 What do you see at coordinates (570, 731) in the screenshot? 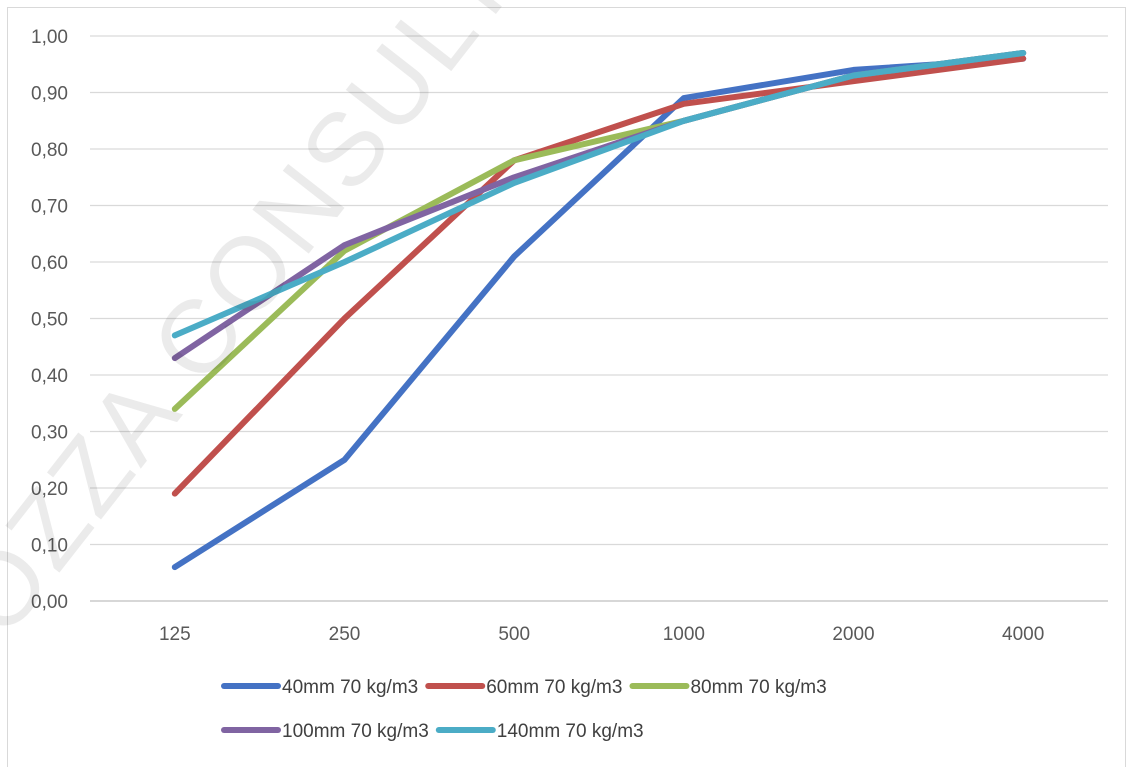
I see `legend-label: 140mm 70 kg/m3` at bounding box center [570, 731].